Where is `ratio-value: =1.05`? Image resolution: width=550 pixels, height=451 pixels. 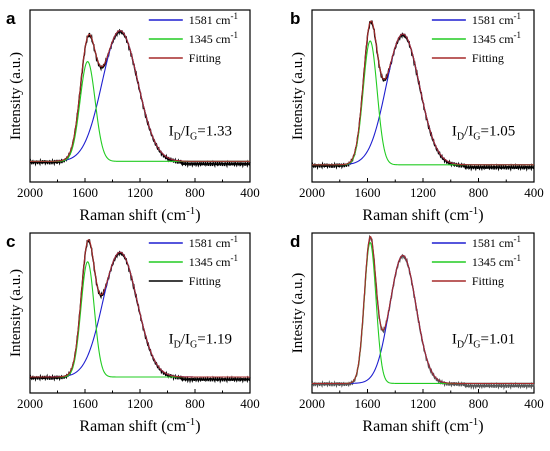 ratio-value: =1.05 is located at coordinates (498, 132).